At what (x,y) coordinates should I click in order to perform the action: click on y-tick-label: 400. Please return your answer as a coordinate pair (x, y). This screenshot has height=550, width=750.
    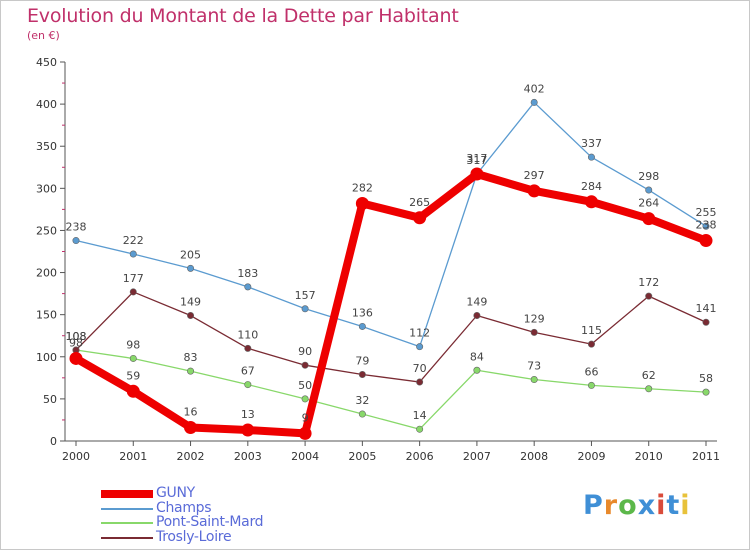
    Looking at the image, I should click on (46, 104).